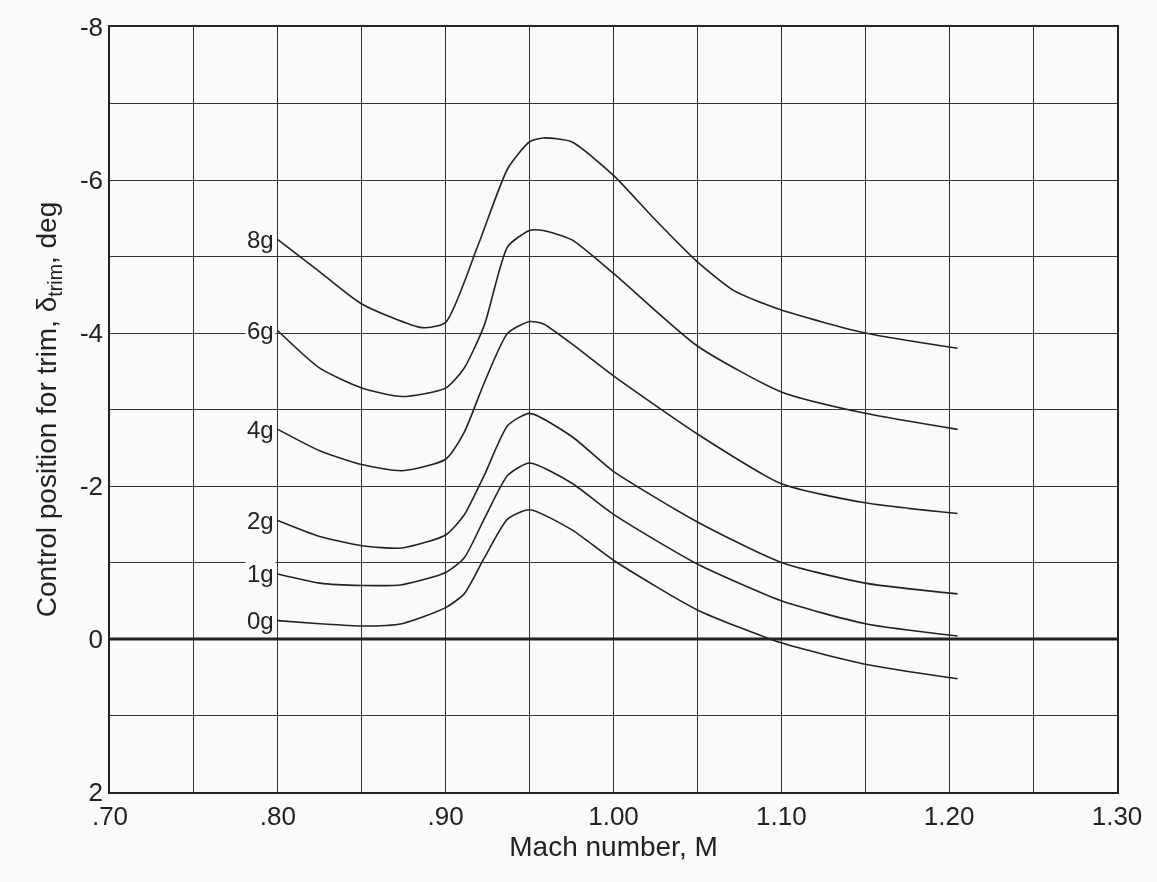  Describe the element at coordinates (1117, 815) in the screenshot. I see `x-tick-label: 1.30` at that location.